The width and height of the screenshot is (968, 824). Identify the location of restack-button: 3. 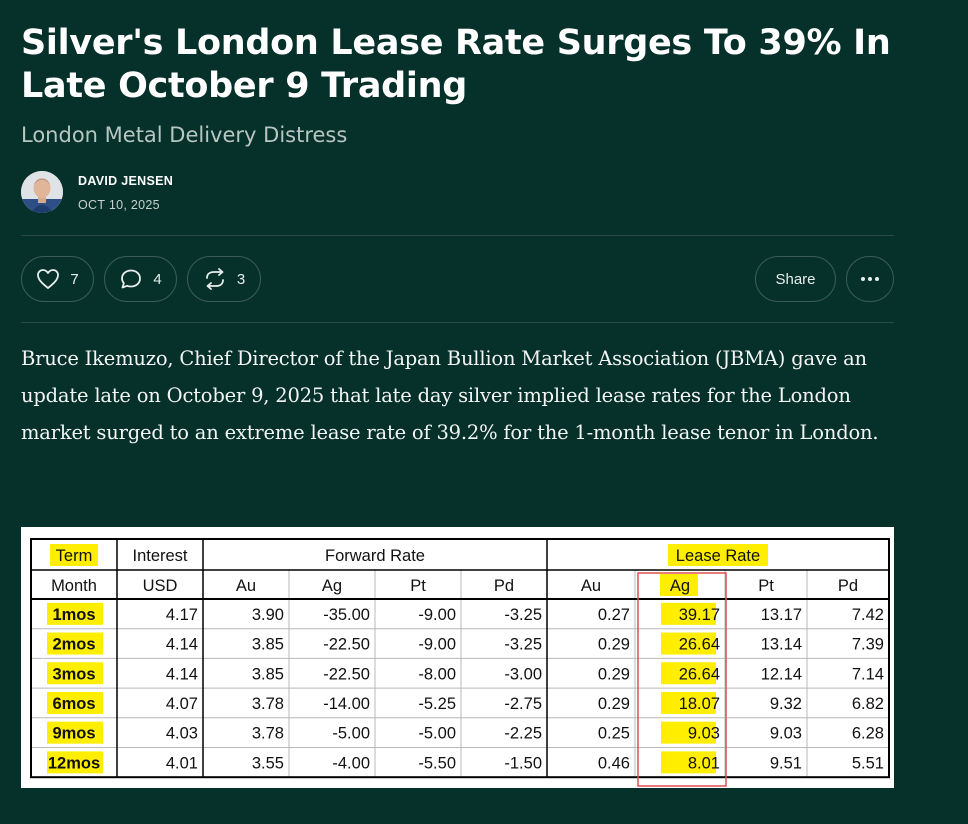
(224, 279).